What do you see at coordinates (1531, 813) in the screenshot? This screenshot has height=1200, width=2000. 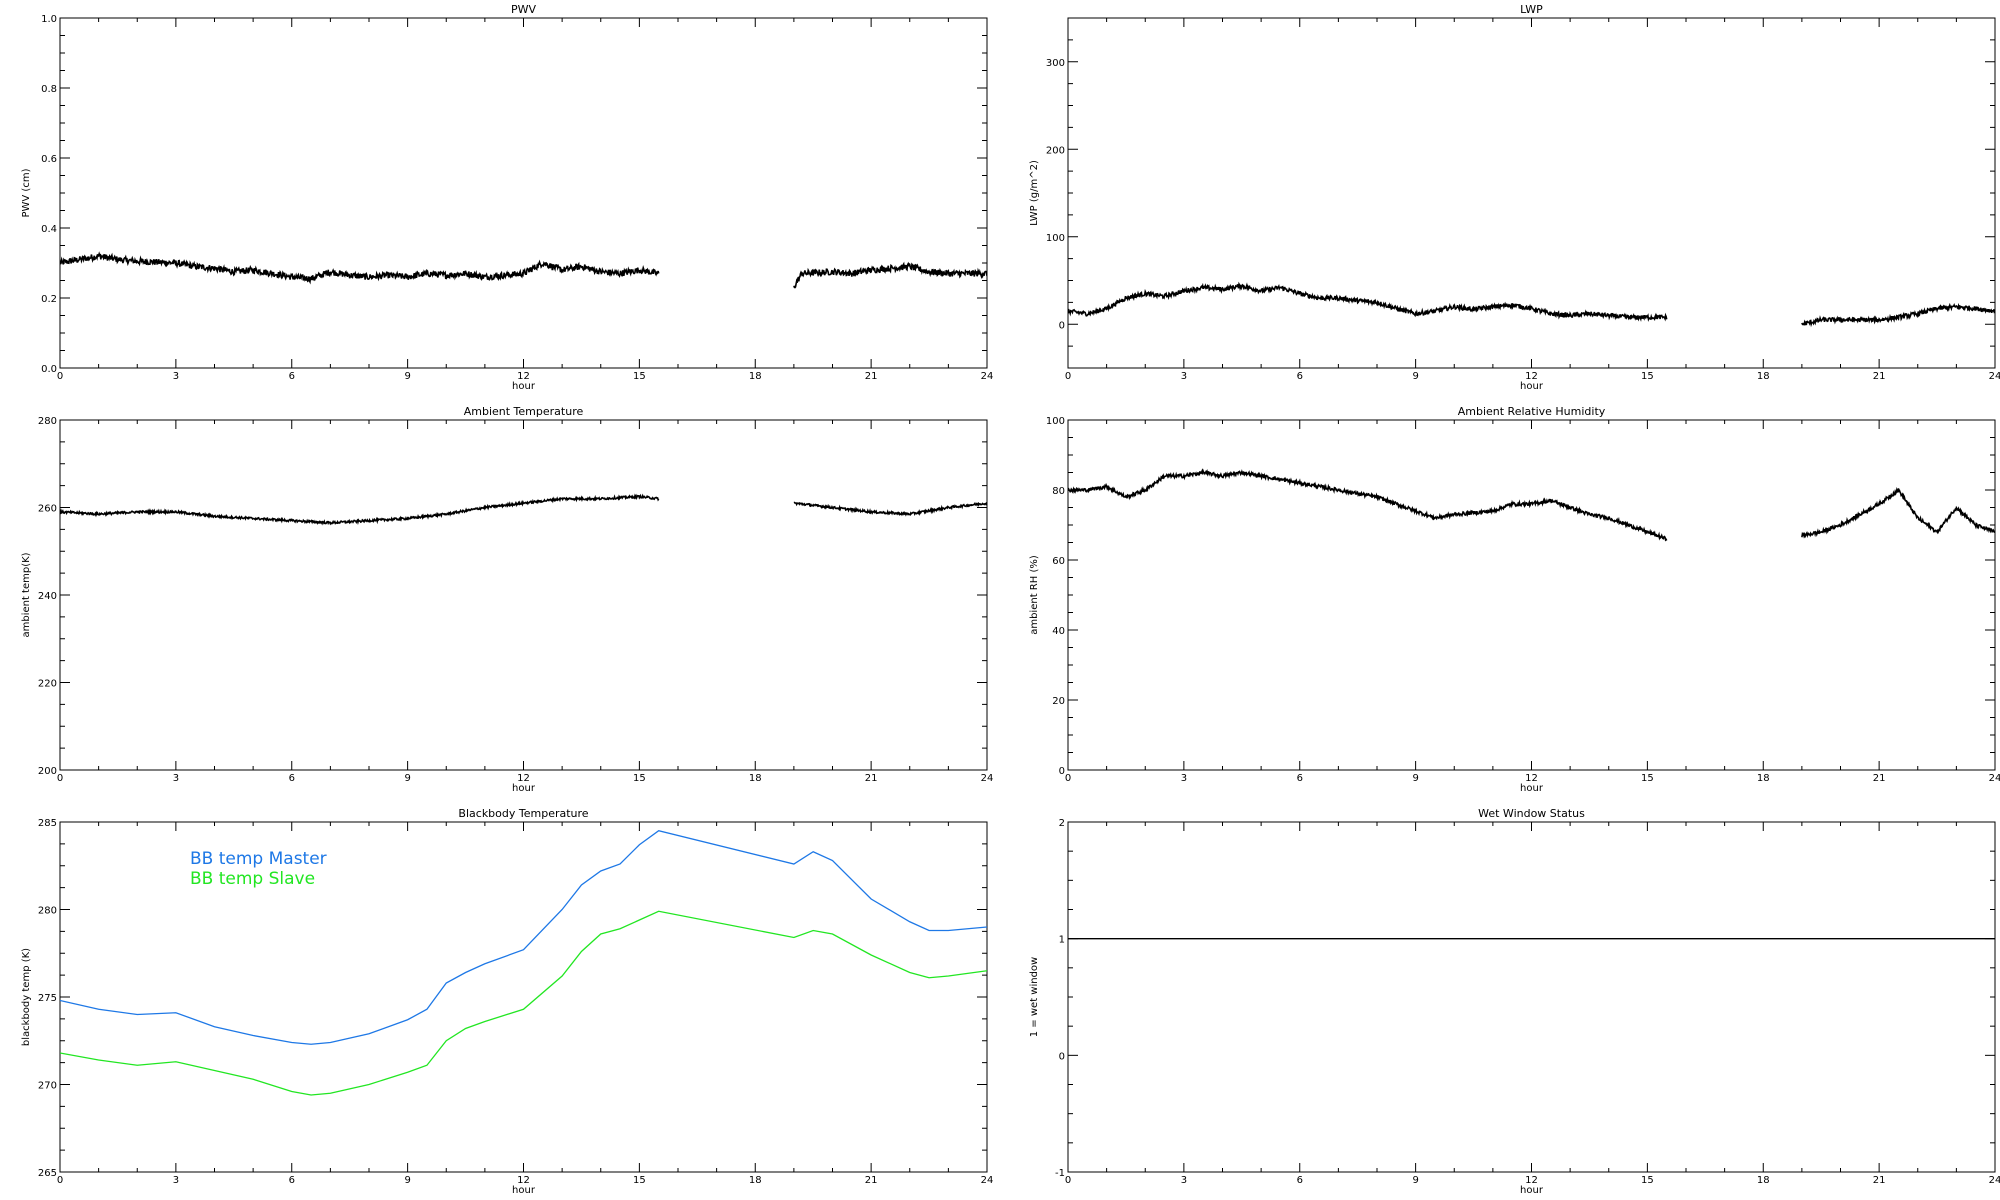 I see `chart-title: Wet Window Status` at bounding box center [1531, 813].